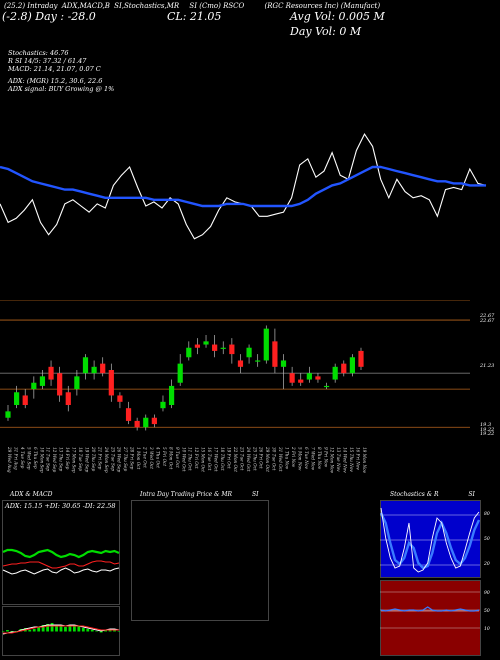 The width and height of the screenshot is (500, 660). What do you see at coordinates (209, 459) in the screenshot?
I see `x-tick-label: 16 Tue Oct` at bounding box center [209, 459].